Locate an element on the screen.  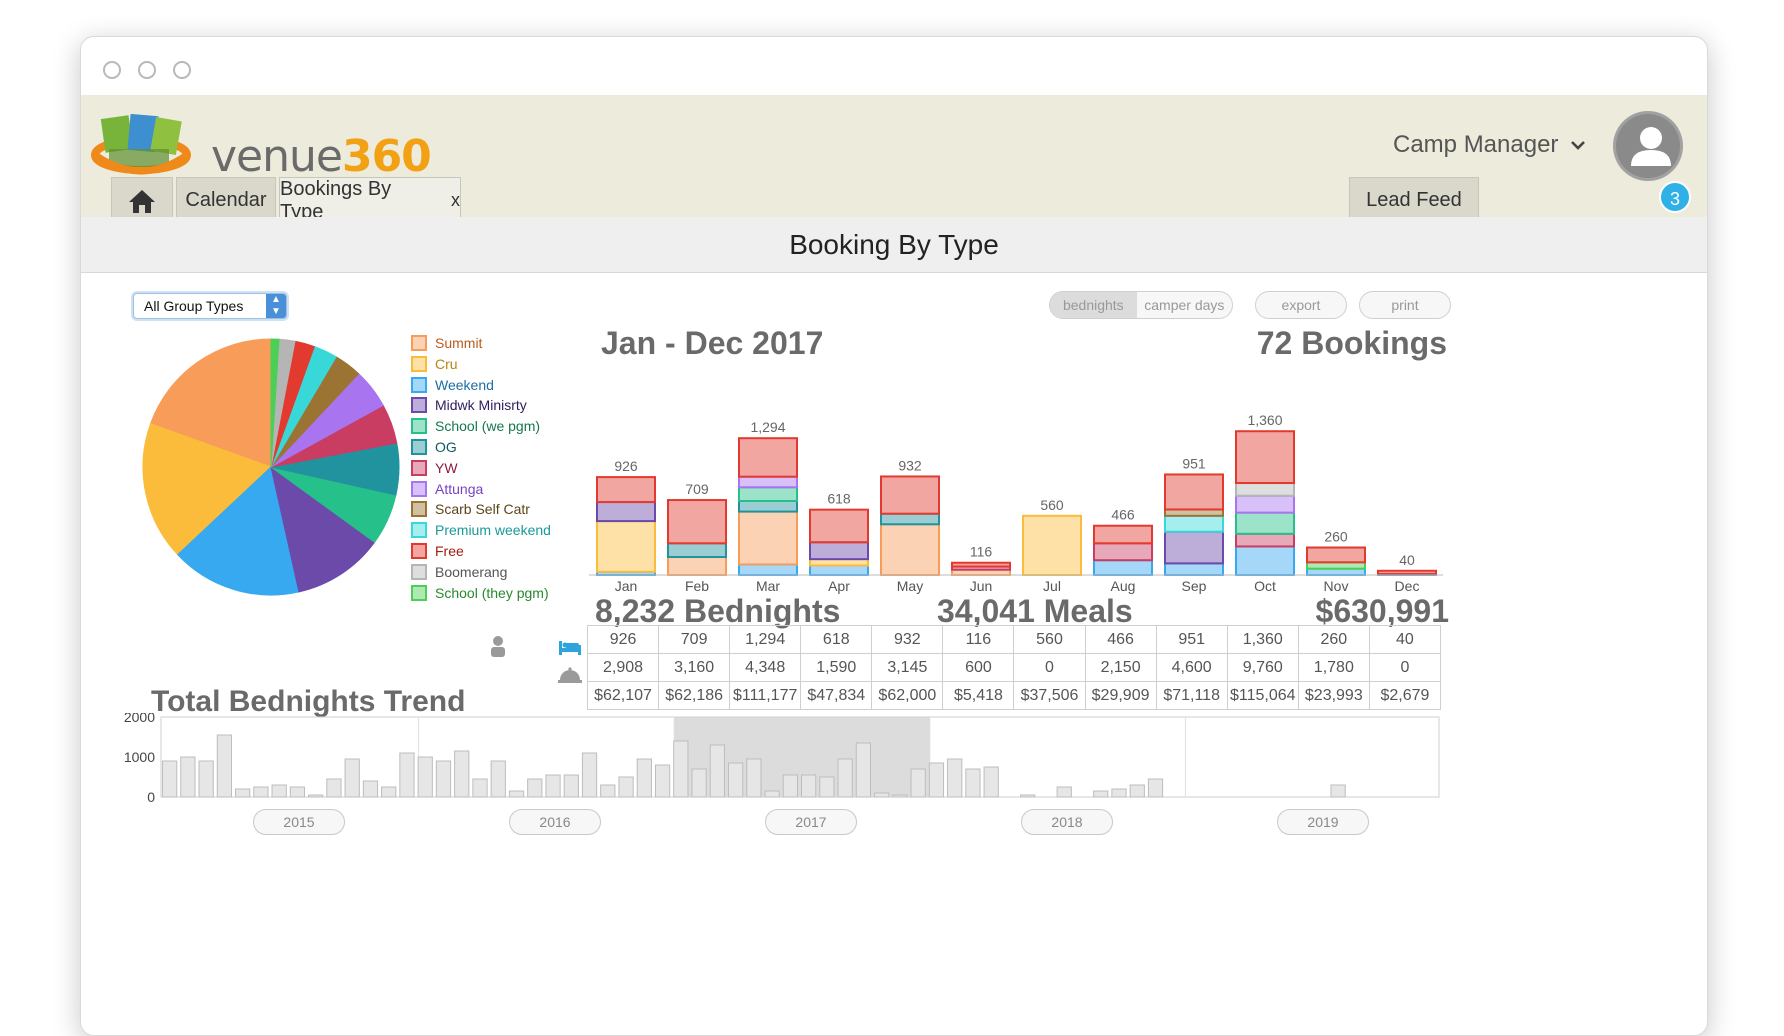
year-button-2018: 2018 is located at coordinates (1067, 822).